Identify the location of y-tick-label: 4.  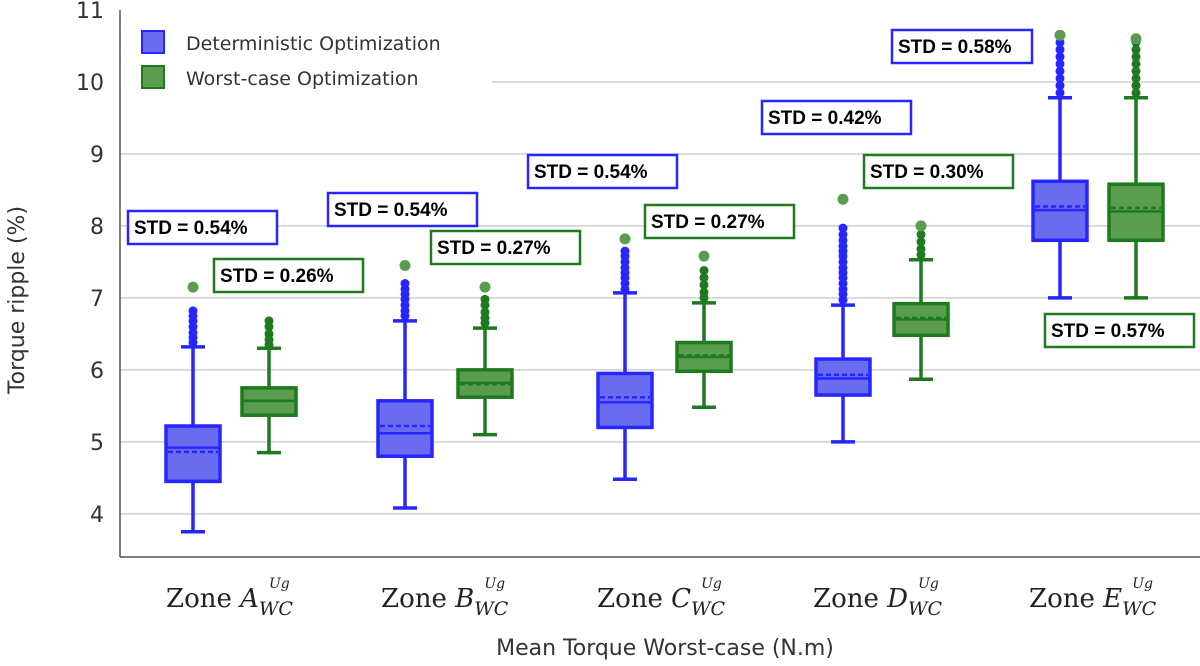
(97, 515).